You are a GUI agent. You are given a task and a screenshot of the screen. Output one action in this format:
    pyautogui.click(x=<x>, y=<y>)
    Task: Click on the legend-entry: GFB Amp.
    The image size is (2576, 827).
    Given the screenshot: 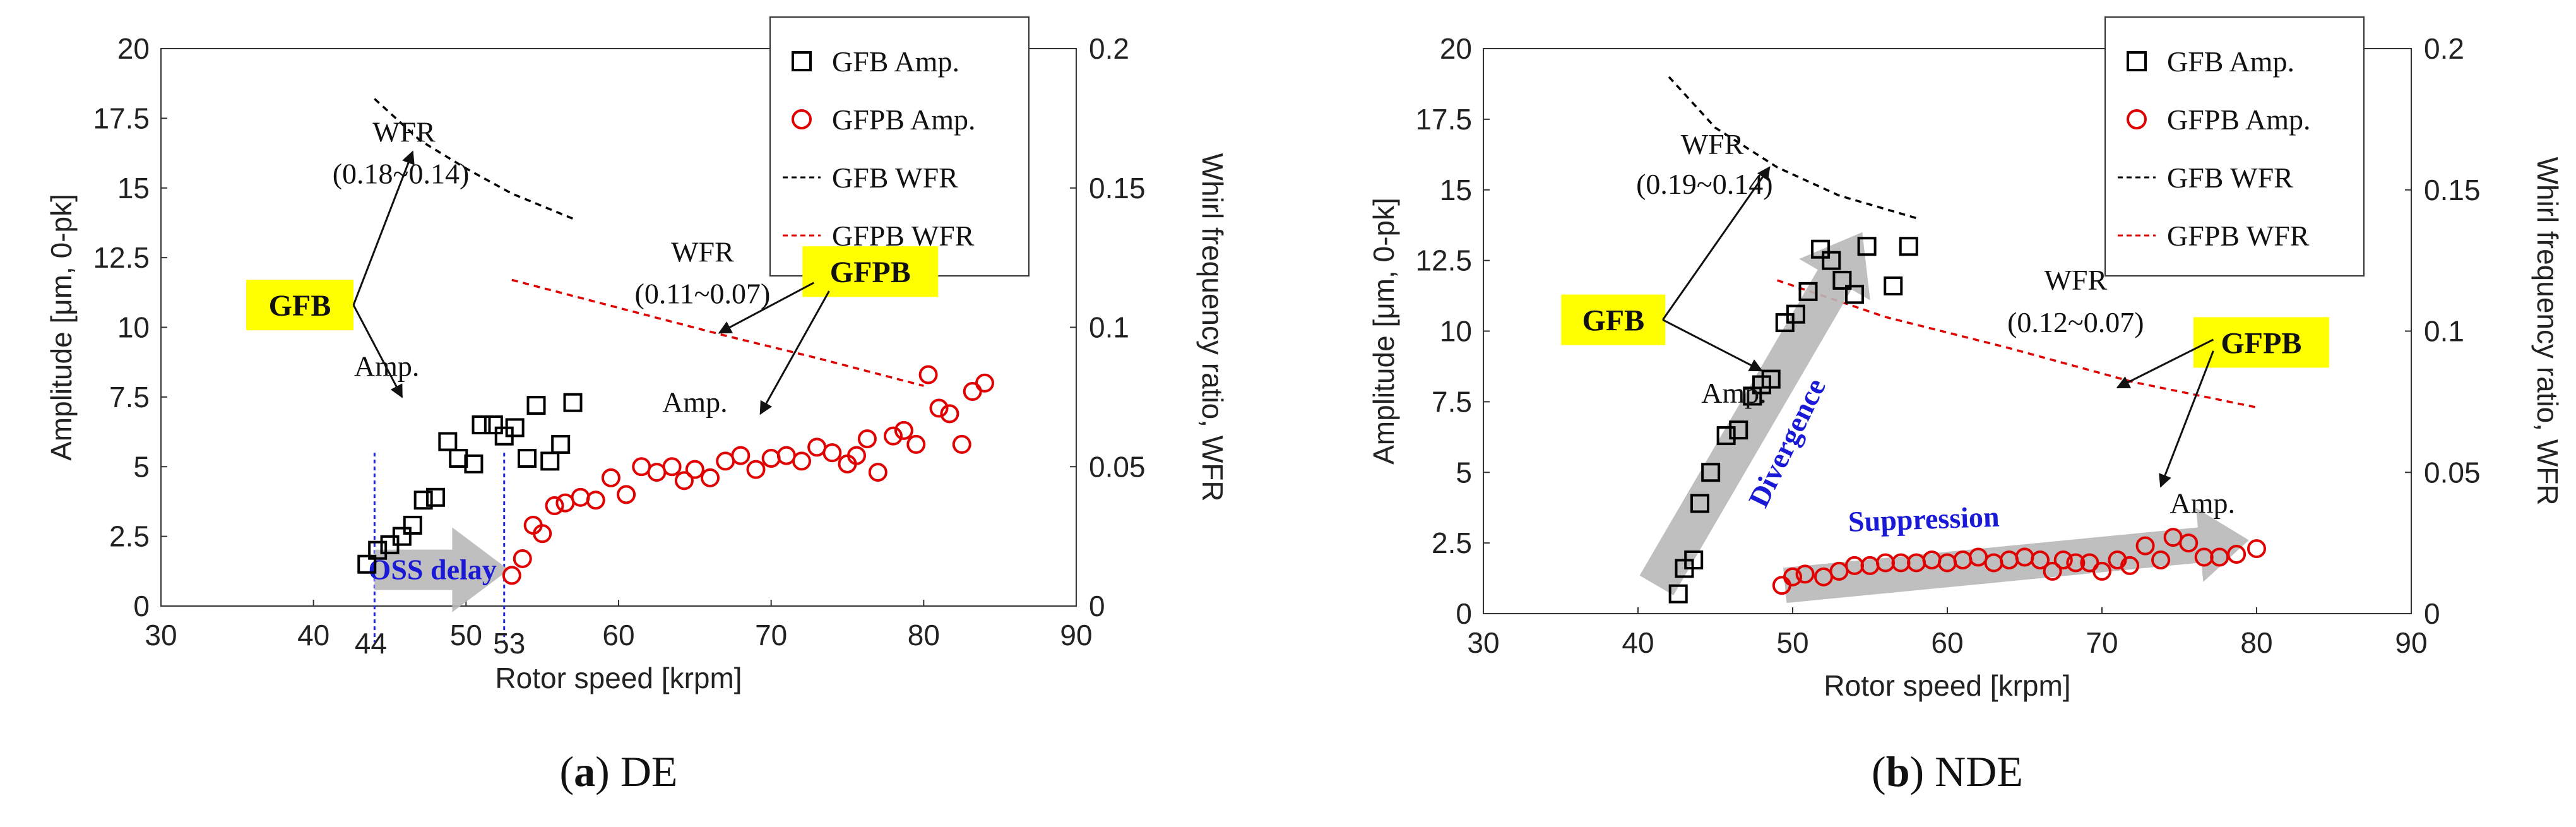 What is the action you would take?
    pyautogui.click(x=2231, y=61)
    